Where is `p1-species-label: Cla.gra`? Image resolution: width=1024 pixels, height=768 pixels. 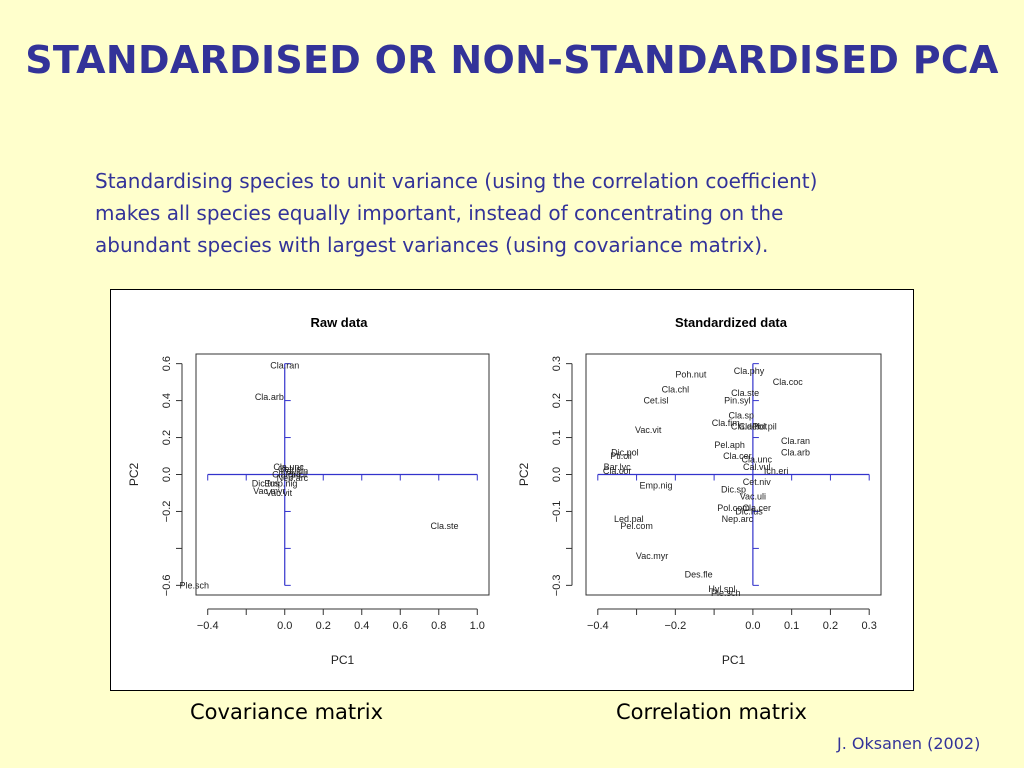 p1-species-label: Cla.gra is located at coordinates (286, 475).